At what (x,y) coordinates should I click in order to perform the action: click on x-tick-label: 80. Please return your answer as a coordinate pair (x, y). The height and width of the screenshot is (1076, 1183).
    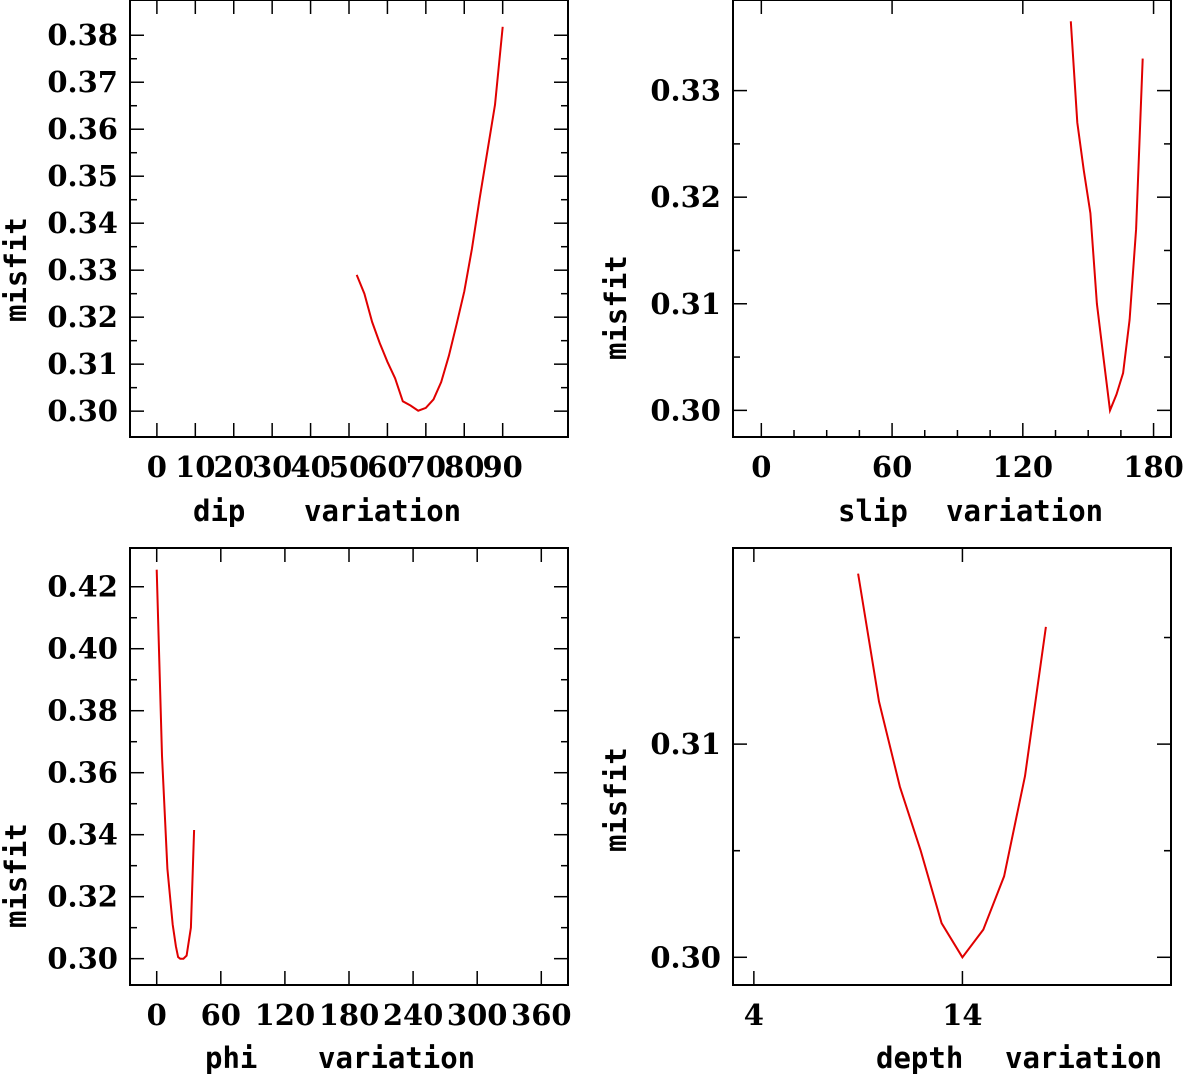
    Looking at the image, I should click on (464, 467).